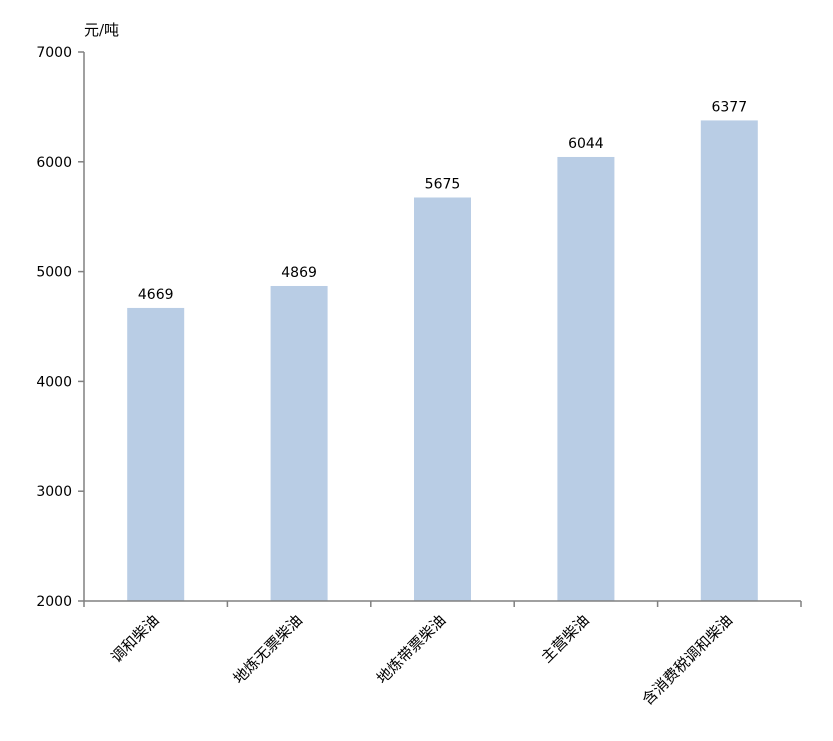  What do you see at coordinates (299, 273) in the screenshot?
I see `bar-value-label: 4869` at bounding box center [299, 273].